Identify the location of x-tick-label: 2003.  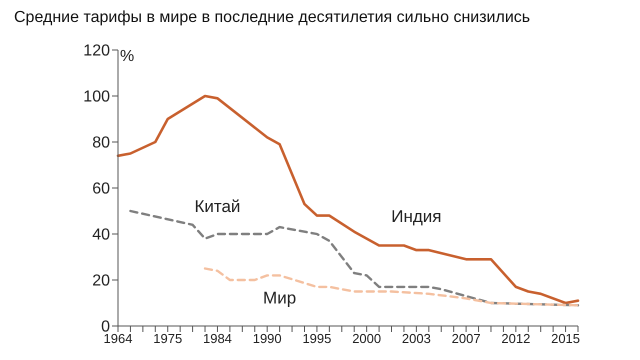
(416, 338).